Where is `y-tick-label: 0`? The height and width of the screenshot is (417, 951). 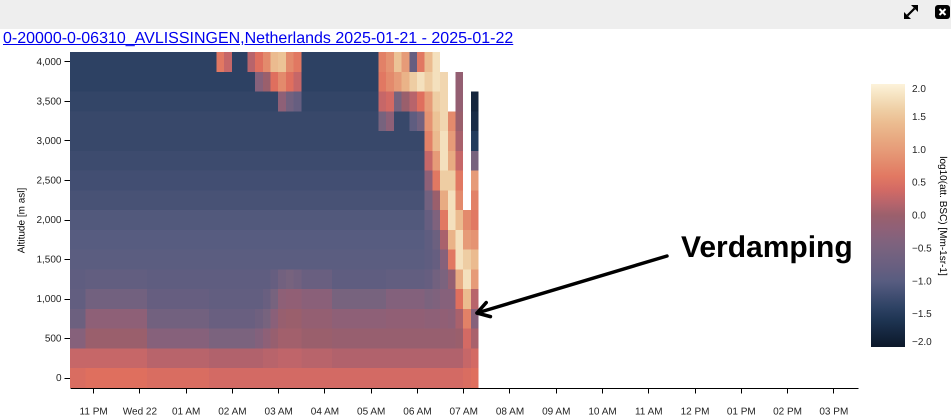 y-tick-label: 0 is located at coordinates (59, 378).